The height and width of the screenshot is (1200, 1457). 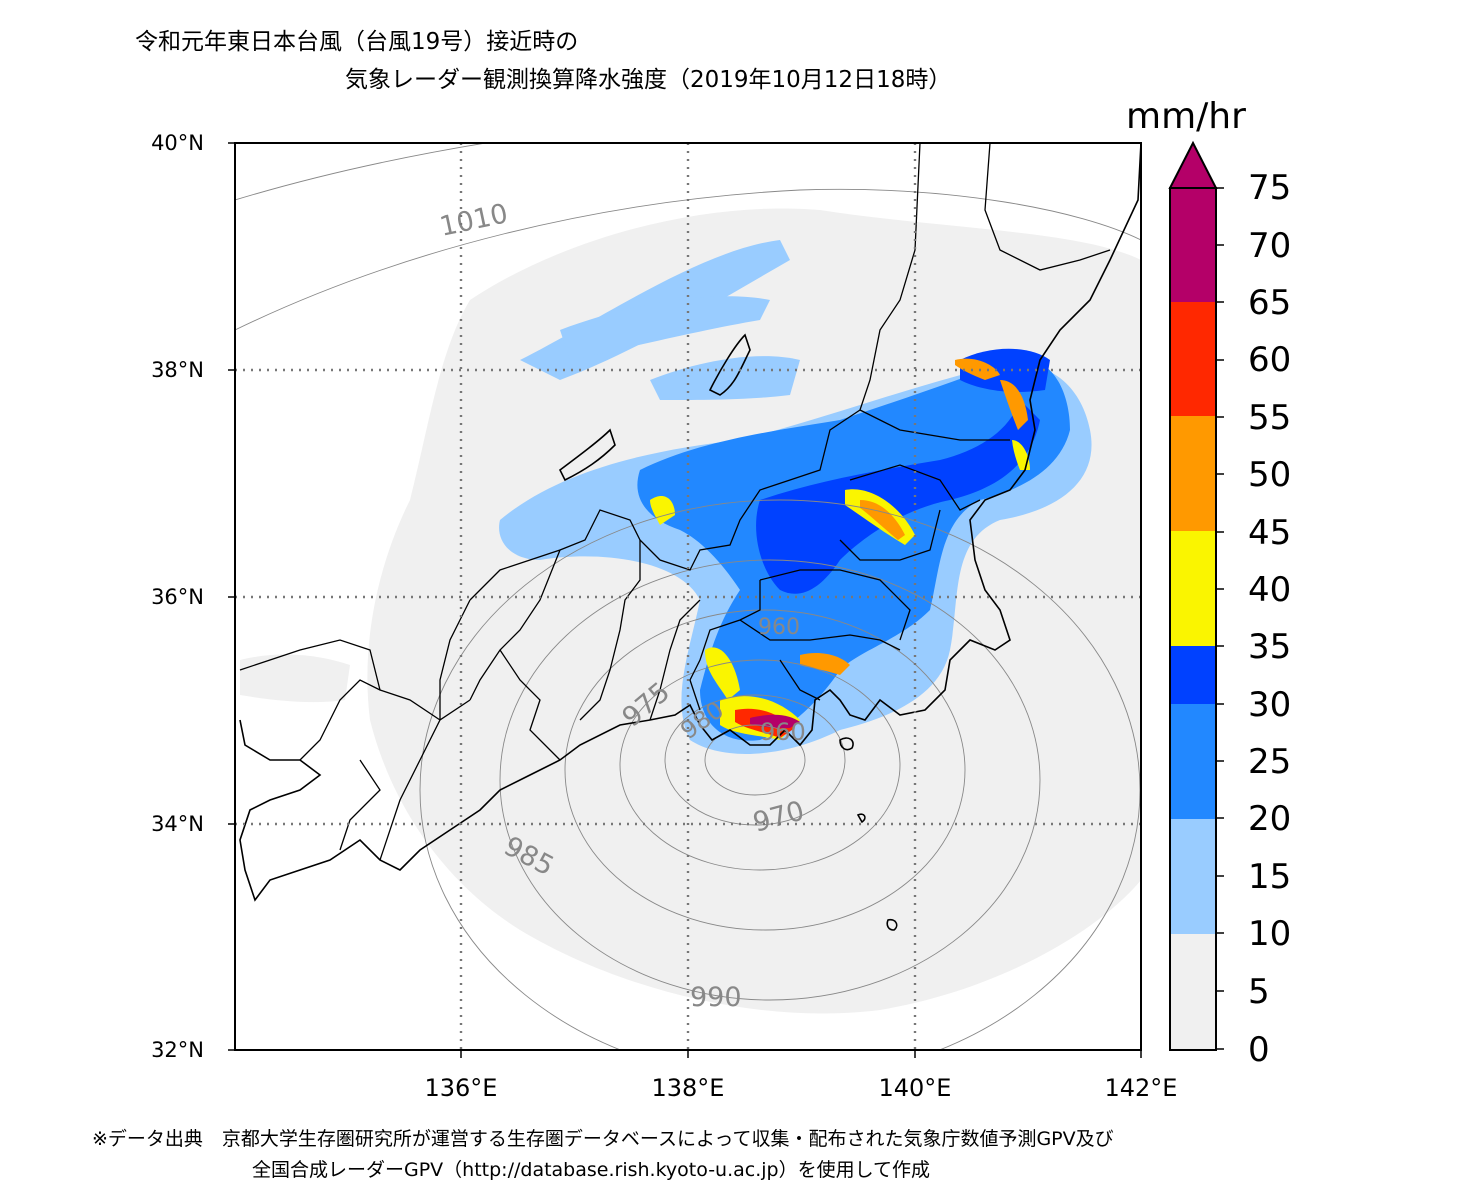 I want to click on lon-label: 138°E, so click(x=688, y=1088).